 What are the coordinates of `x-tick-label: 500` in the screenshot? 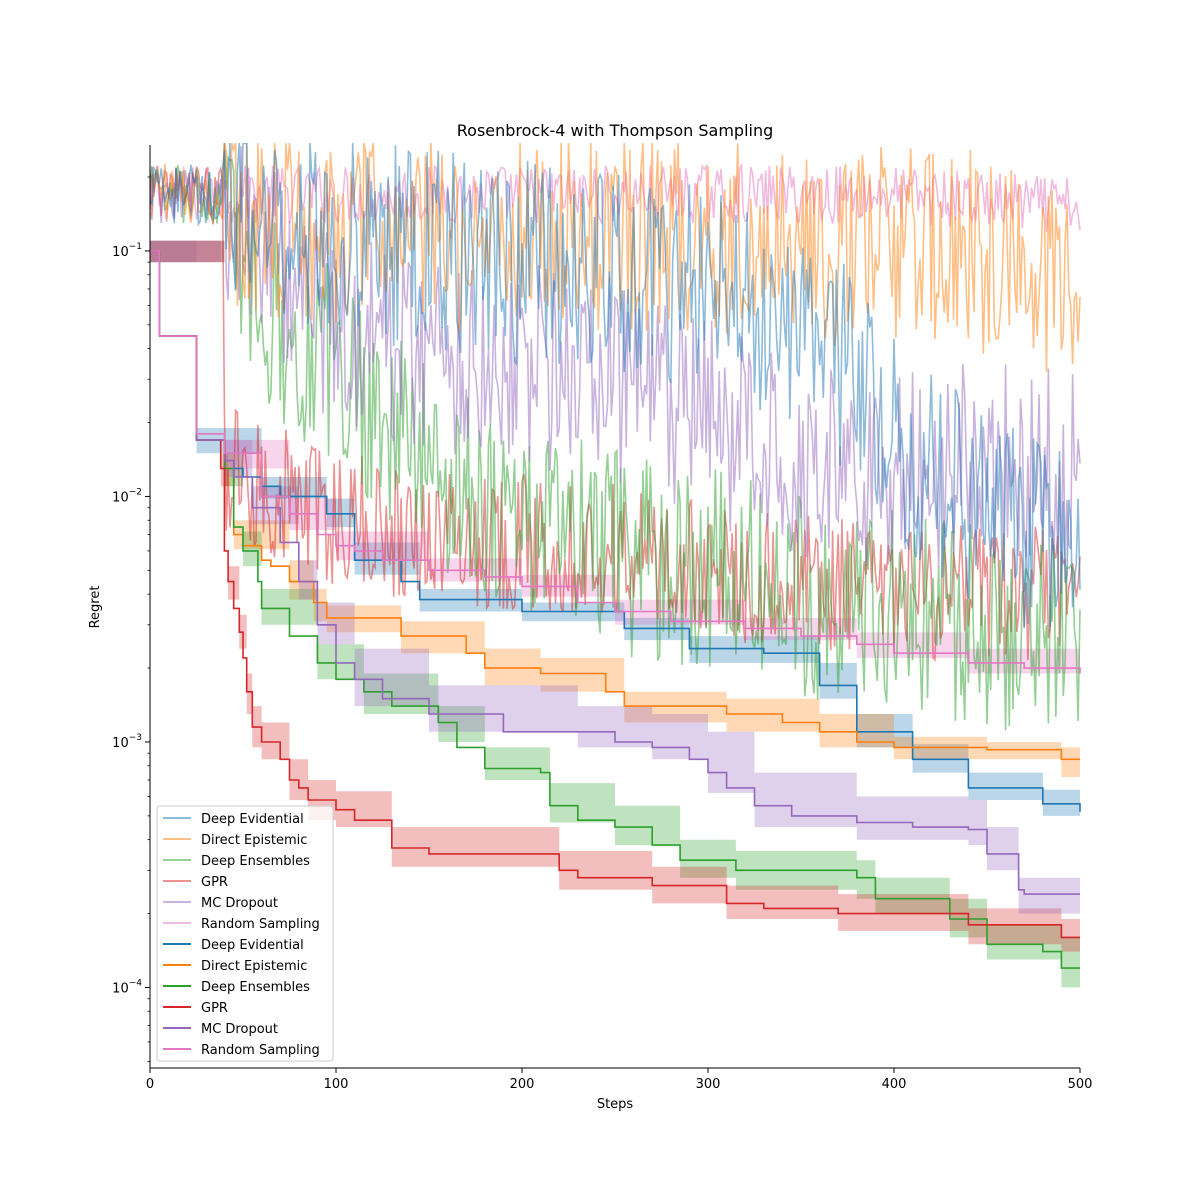 It's located at (1080, 1084).